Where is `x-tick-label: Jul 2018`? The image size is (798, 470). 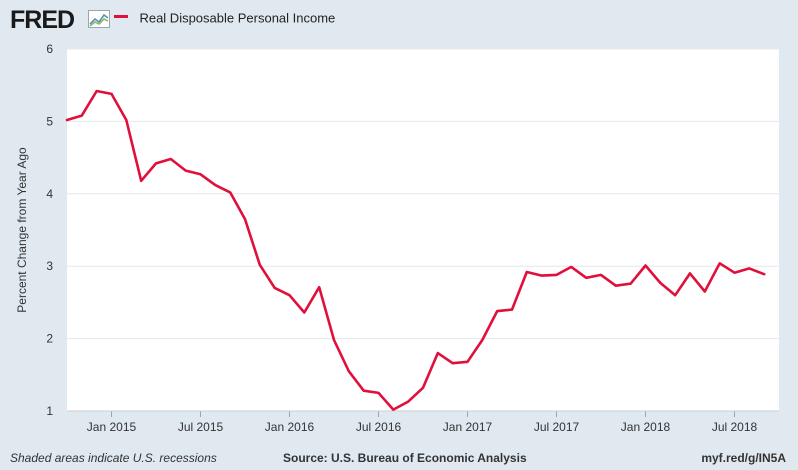
x-tick-label: Jul 2018 is located at coordinates (735, 427).